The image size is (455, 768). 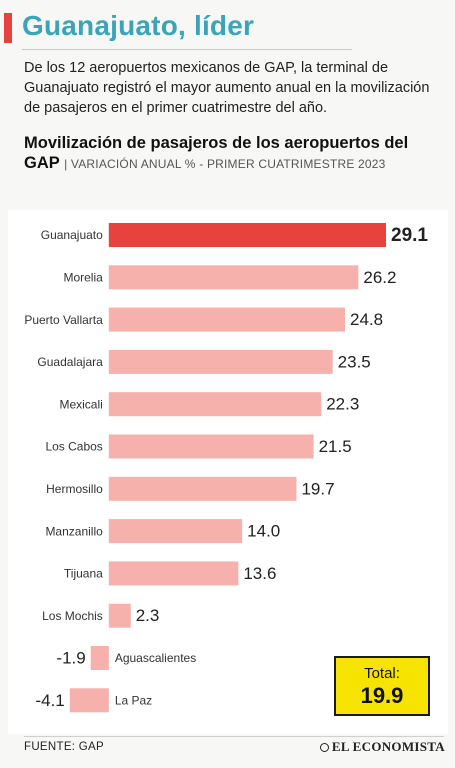 What do you see at coordinates (382, 673) in the screenshot?
I see `total-label: Total:` at bounding box center [382, 673].